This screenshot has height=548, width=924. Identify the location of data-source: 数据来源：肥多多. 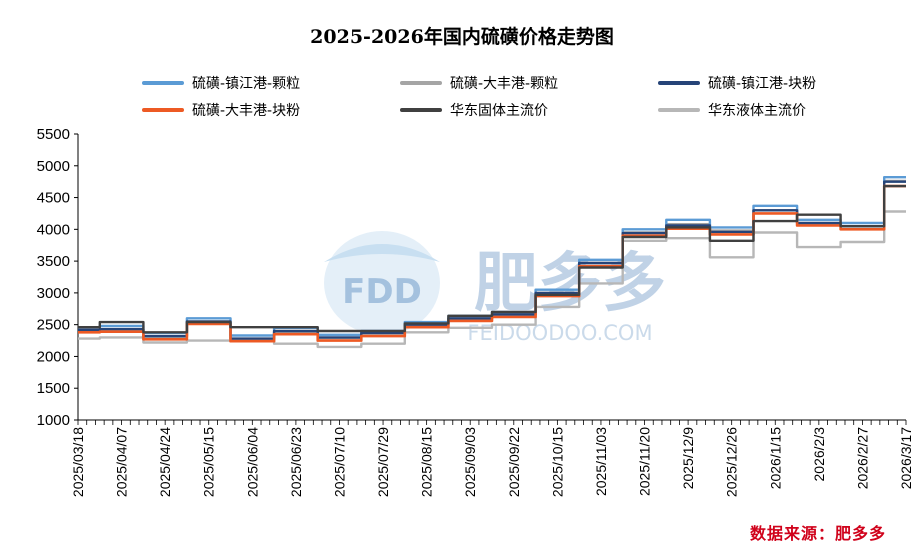
(817, 533).